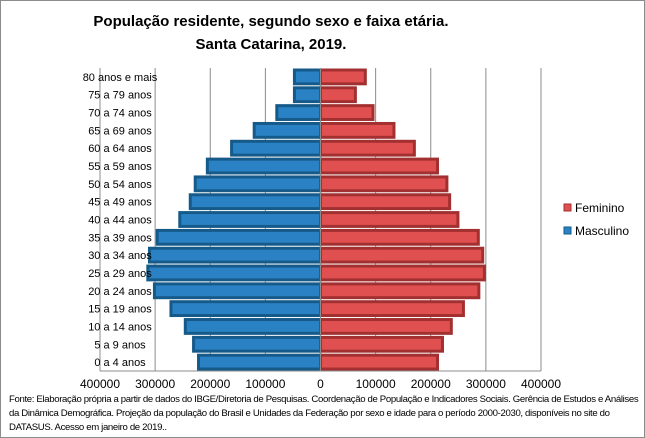  Describe the element at coordinates (120, 114) in the screenshot. I see `y-category-label: 70 a 74 anos` at that location.